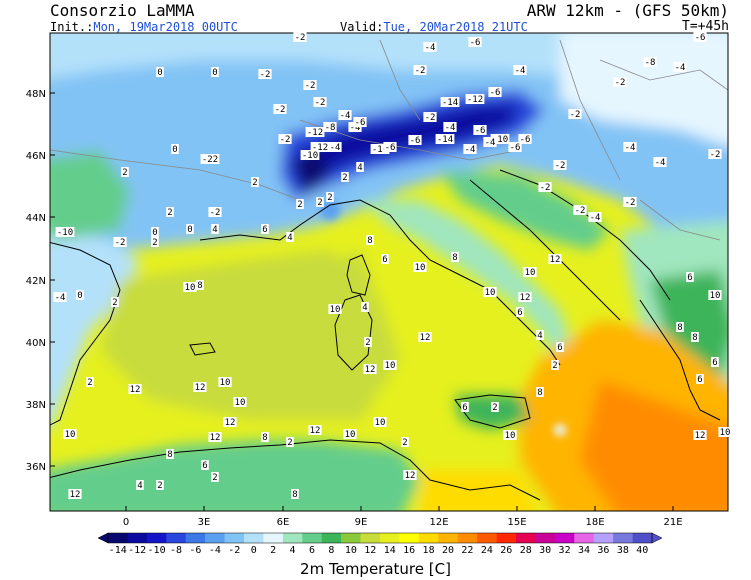  I want to click on init-value: Mon, 19Mar2018 00UTC, so click(165, 27).